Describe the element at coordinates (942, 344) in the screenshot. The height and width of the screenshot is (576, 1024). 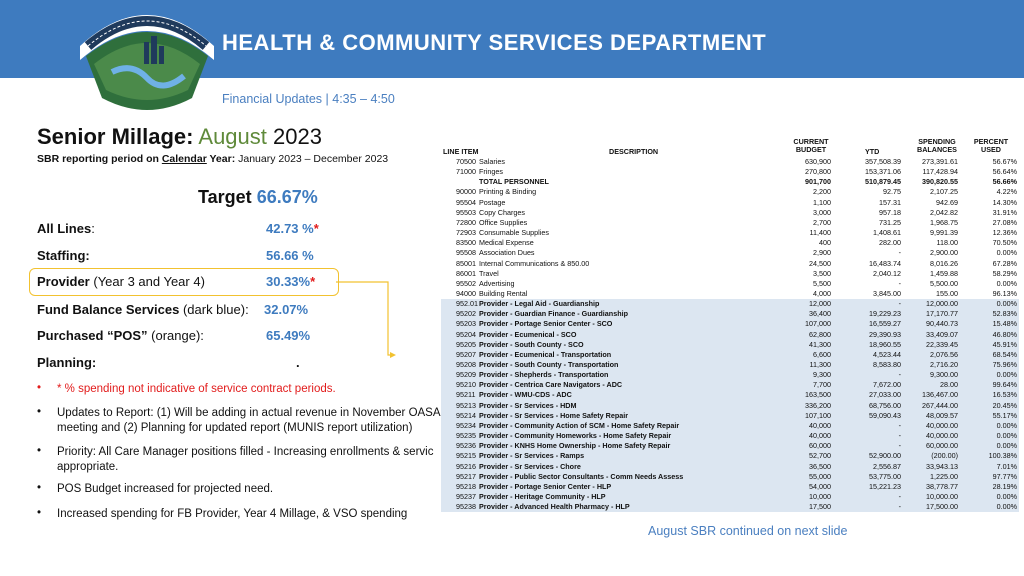
I see `balance-cell: 22,339.45` at that location.